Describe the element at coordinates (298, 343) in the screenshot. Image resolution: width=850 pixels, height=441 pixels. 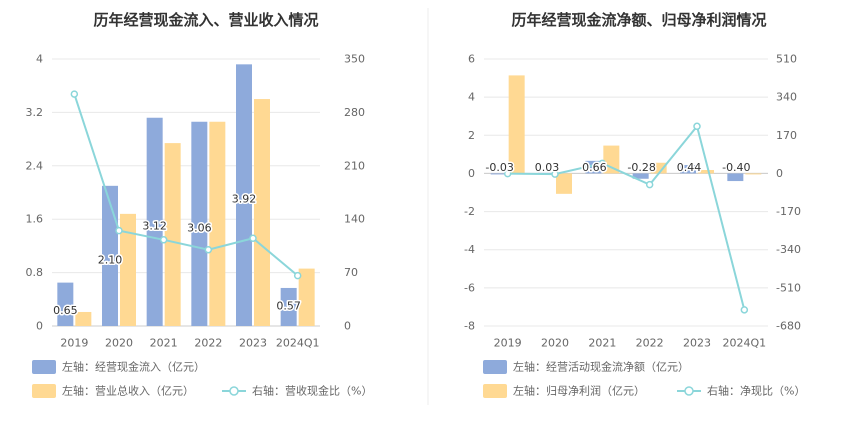
I see `chart1-x-tick: 2024Q1` at that location.